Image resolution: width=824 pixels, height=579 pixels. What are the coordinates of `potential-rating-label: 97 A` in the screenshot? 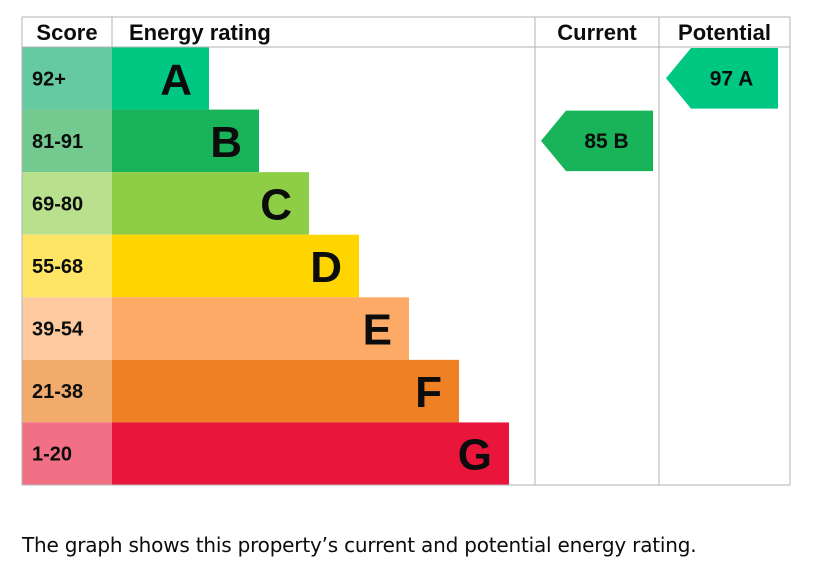 It's located at (732, 78).